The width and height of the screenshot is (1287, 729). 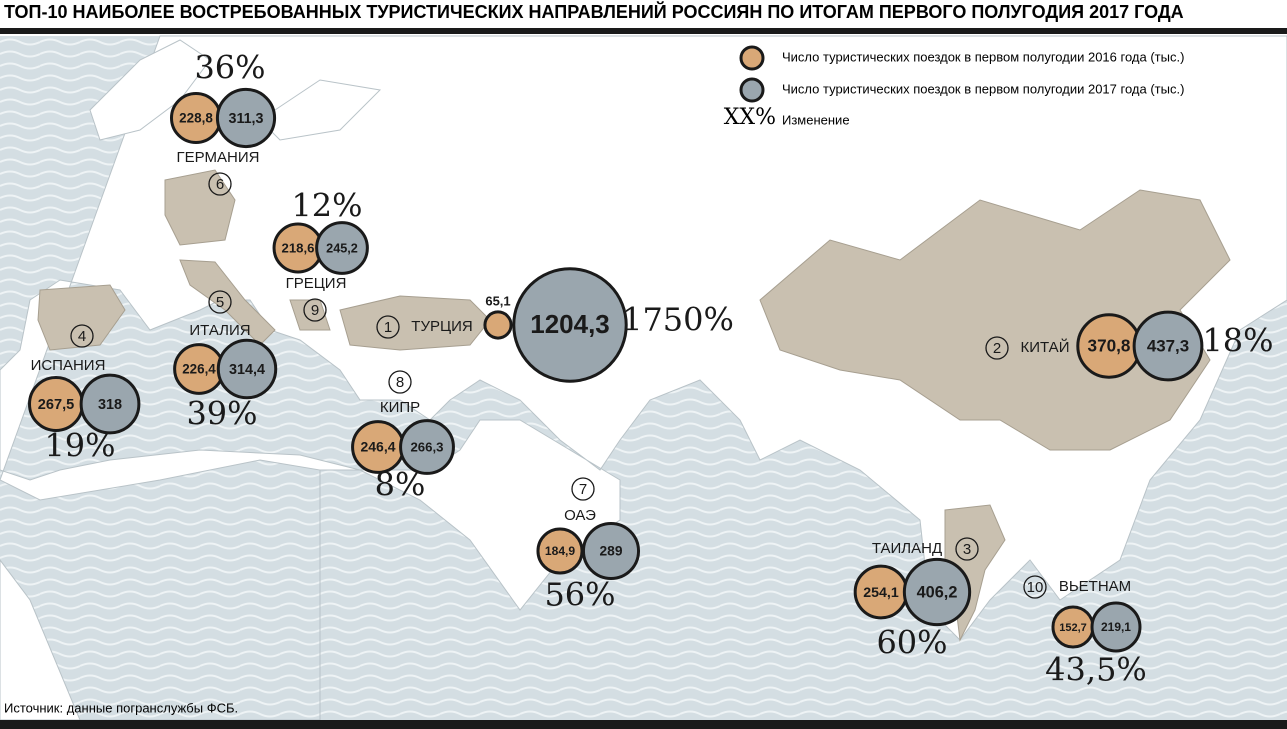 What do you see at coordinates (752, 58) in the screenshot?
I see `legend-swatch-2016` at bounding box center [752, 58].